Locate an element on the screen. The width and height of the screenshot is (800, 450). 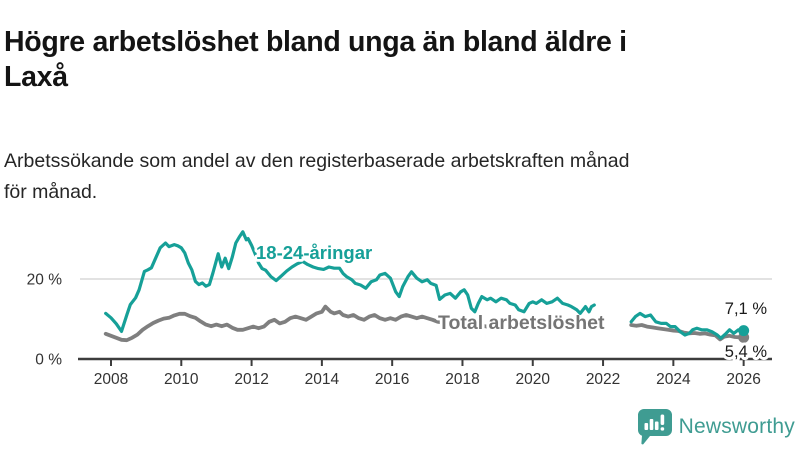
newsworthy-logo-text: Newsworthy is located at coordinates (736, 426).